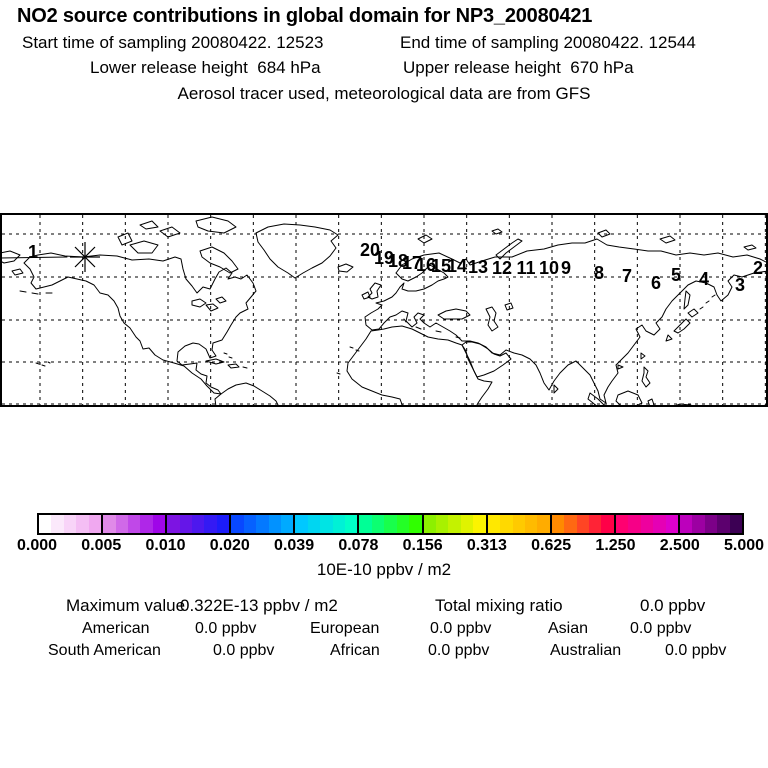 The height and width of the screenshot is (768, 768). What do you see at coordinates (173, 42) in the screenshot?
I see `start-time-text: Start time of sampling 20080422. 12523` at bounding box center [173, 42].